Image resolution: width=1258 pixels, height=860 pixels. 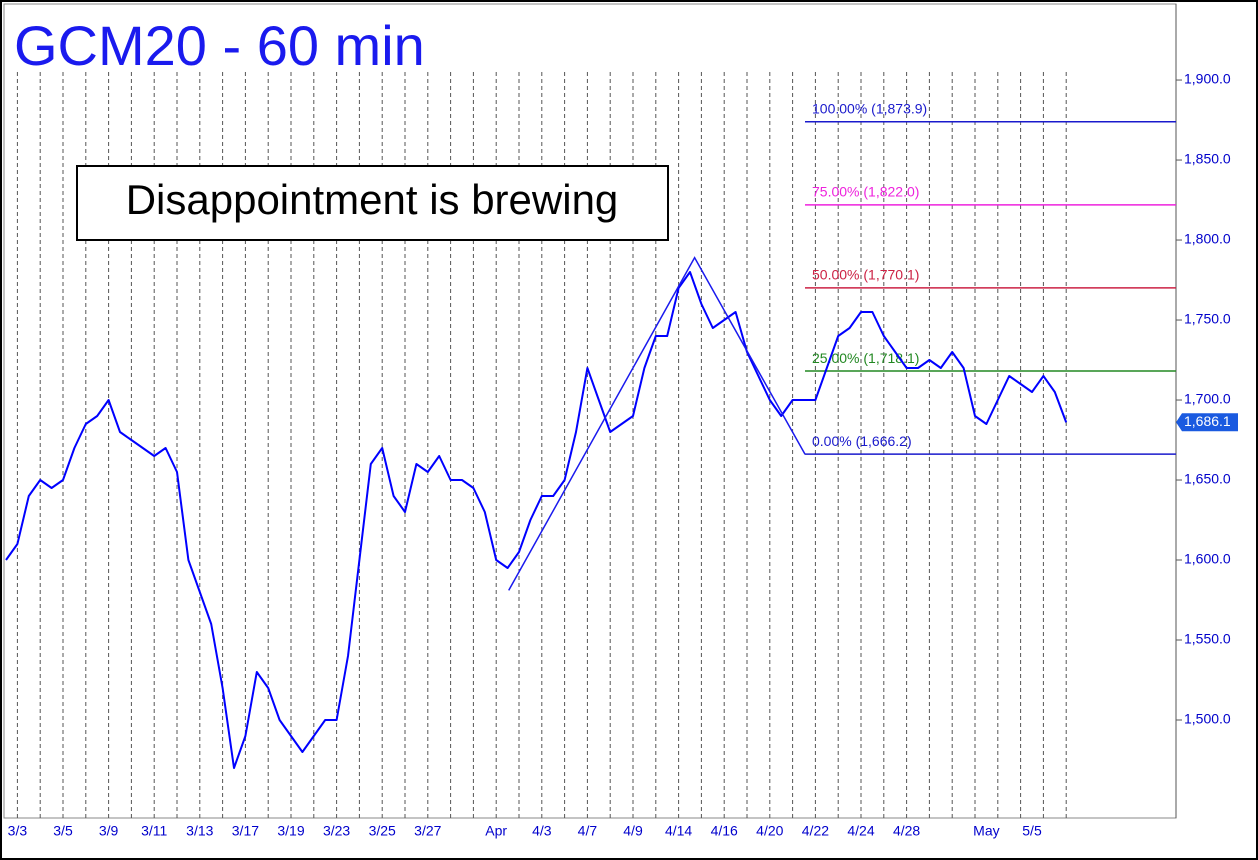 What do you see at coordinates (1207, 79) in the screenshot?
I see `y-tick-label: 1,900.0` at bounding box center [1207, 79].